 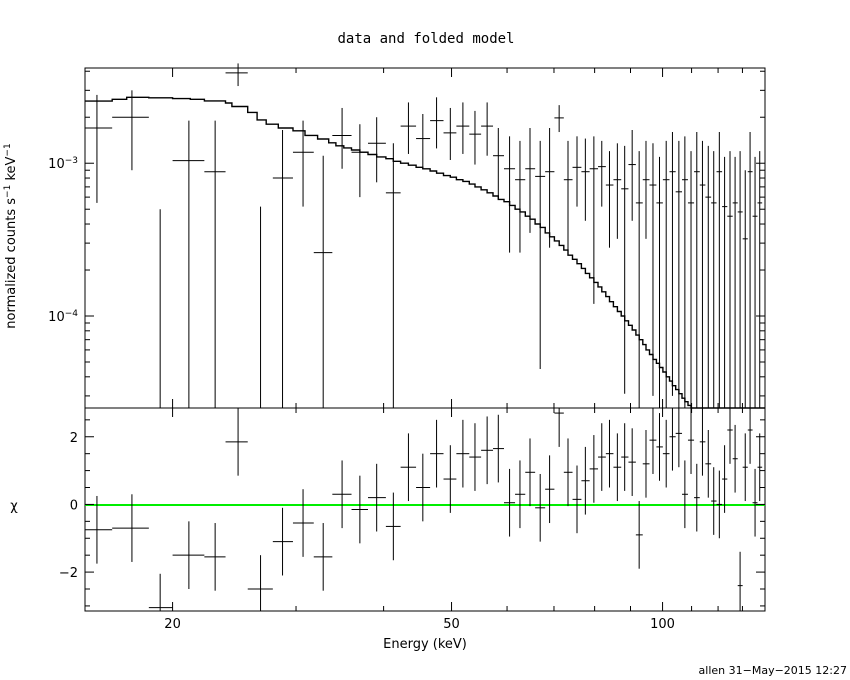 I want to click on y-tick-label: 2, so click(x=74, y=438).